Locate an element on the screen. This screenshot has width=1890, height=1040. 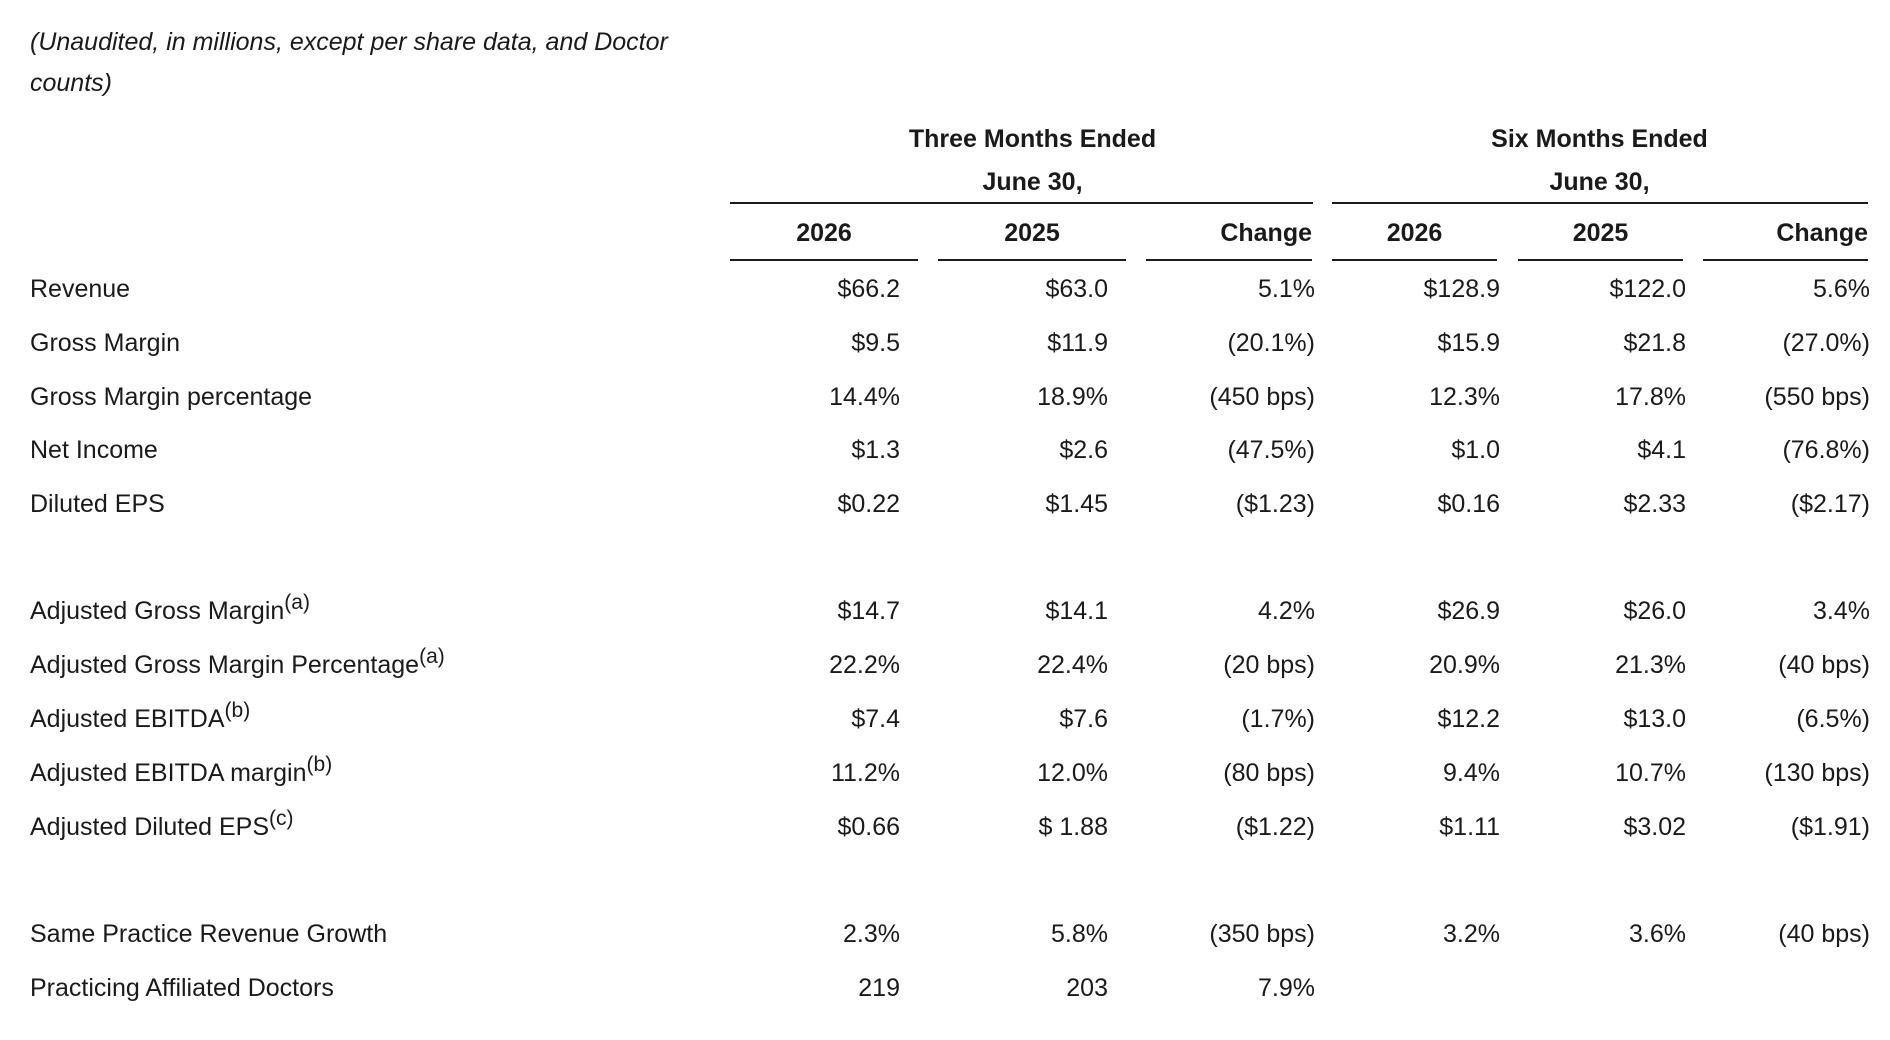
row-label: Gross Margin is located at coordinates (105, 343).